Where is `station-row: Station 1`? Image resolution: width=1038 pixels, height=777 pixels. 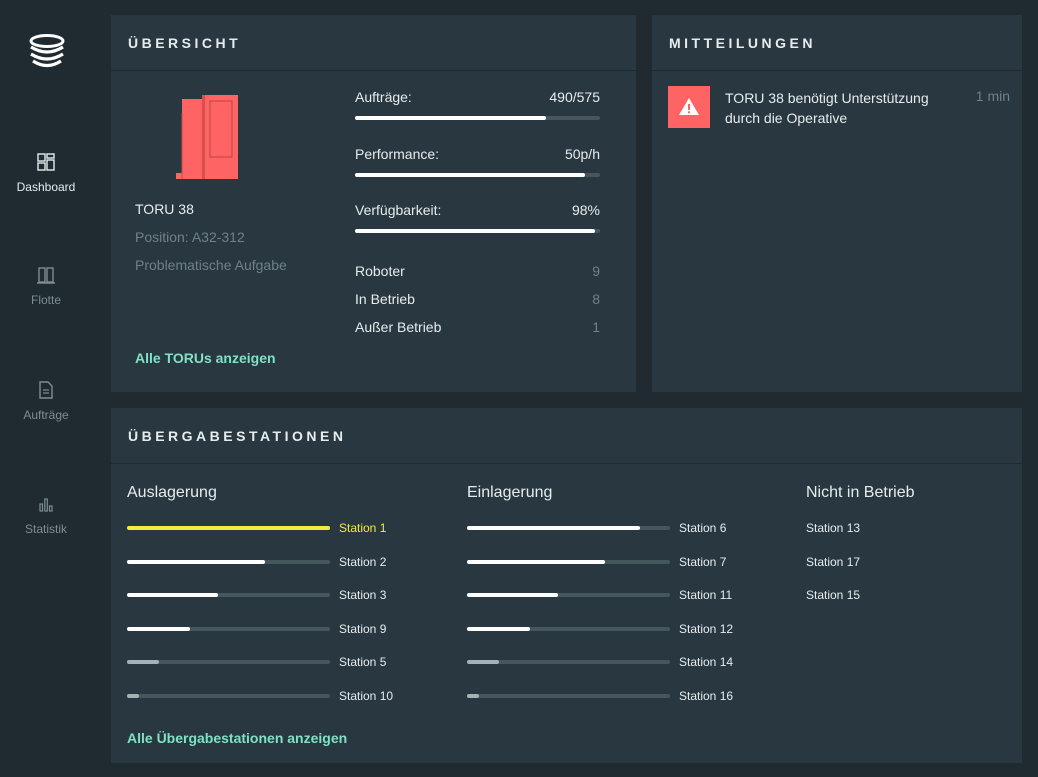 station-row: Station 1 is located at coordinates (256, 528).